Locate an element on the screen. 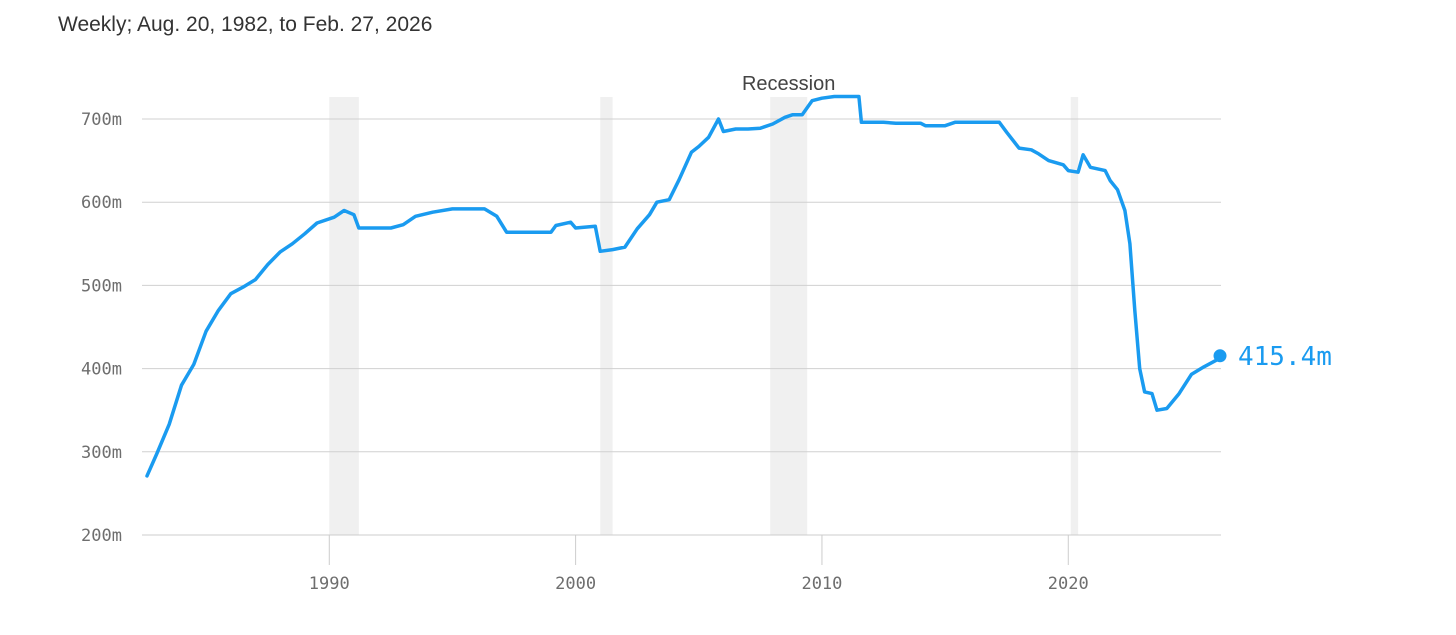 The width and height of the screenshot is (1456, 635). x-axis-ticks: 1990 2000 2010 2020 is located at coordinates (699, 564).